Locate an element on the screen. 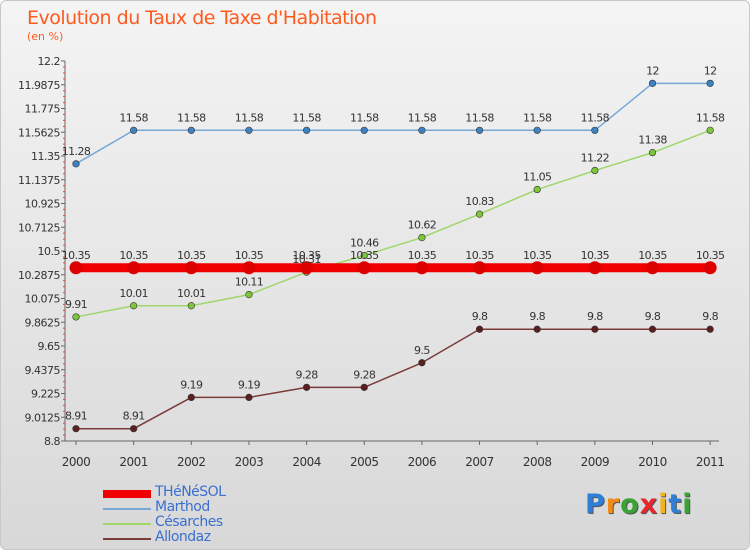 This screenshot has width=750, height=550. logo-letter: i is located at coordinates (663, 504).